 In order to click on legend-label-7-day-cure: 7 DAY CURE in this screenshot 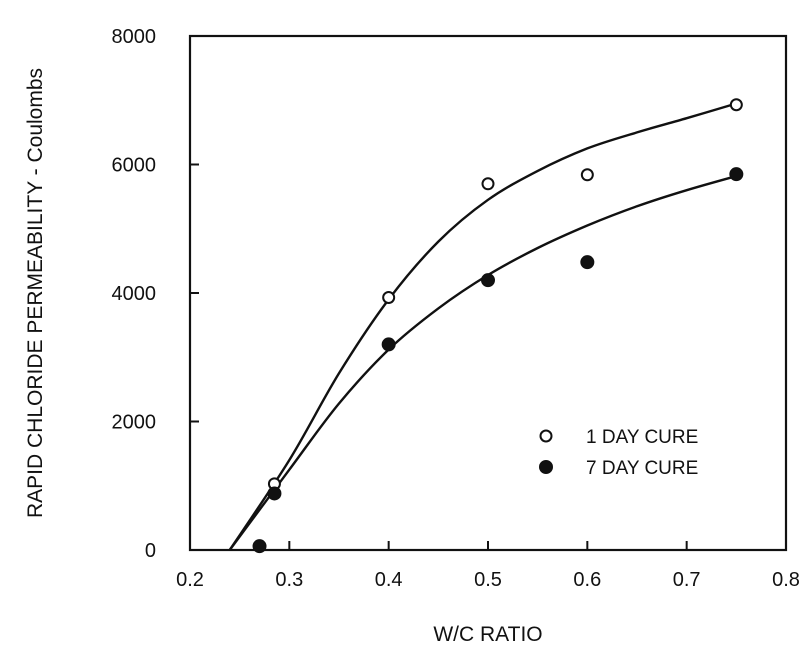, I will do `click(642, 468)`.